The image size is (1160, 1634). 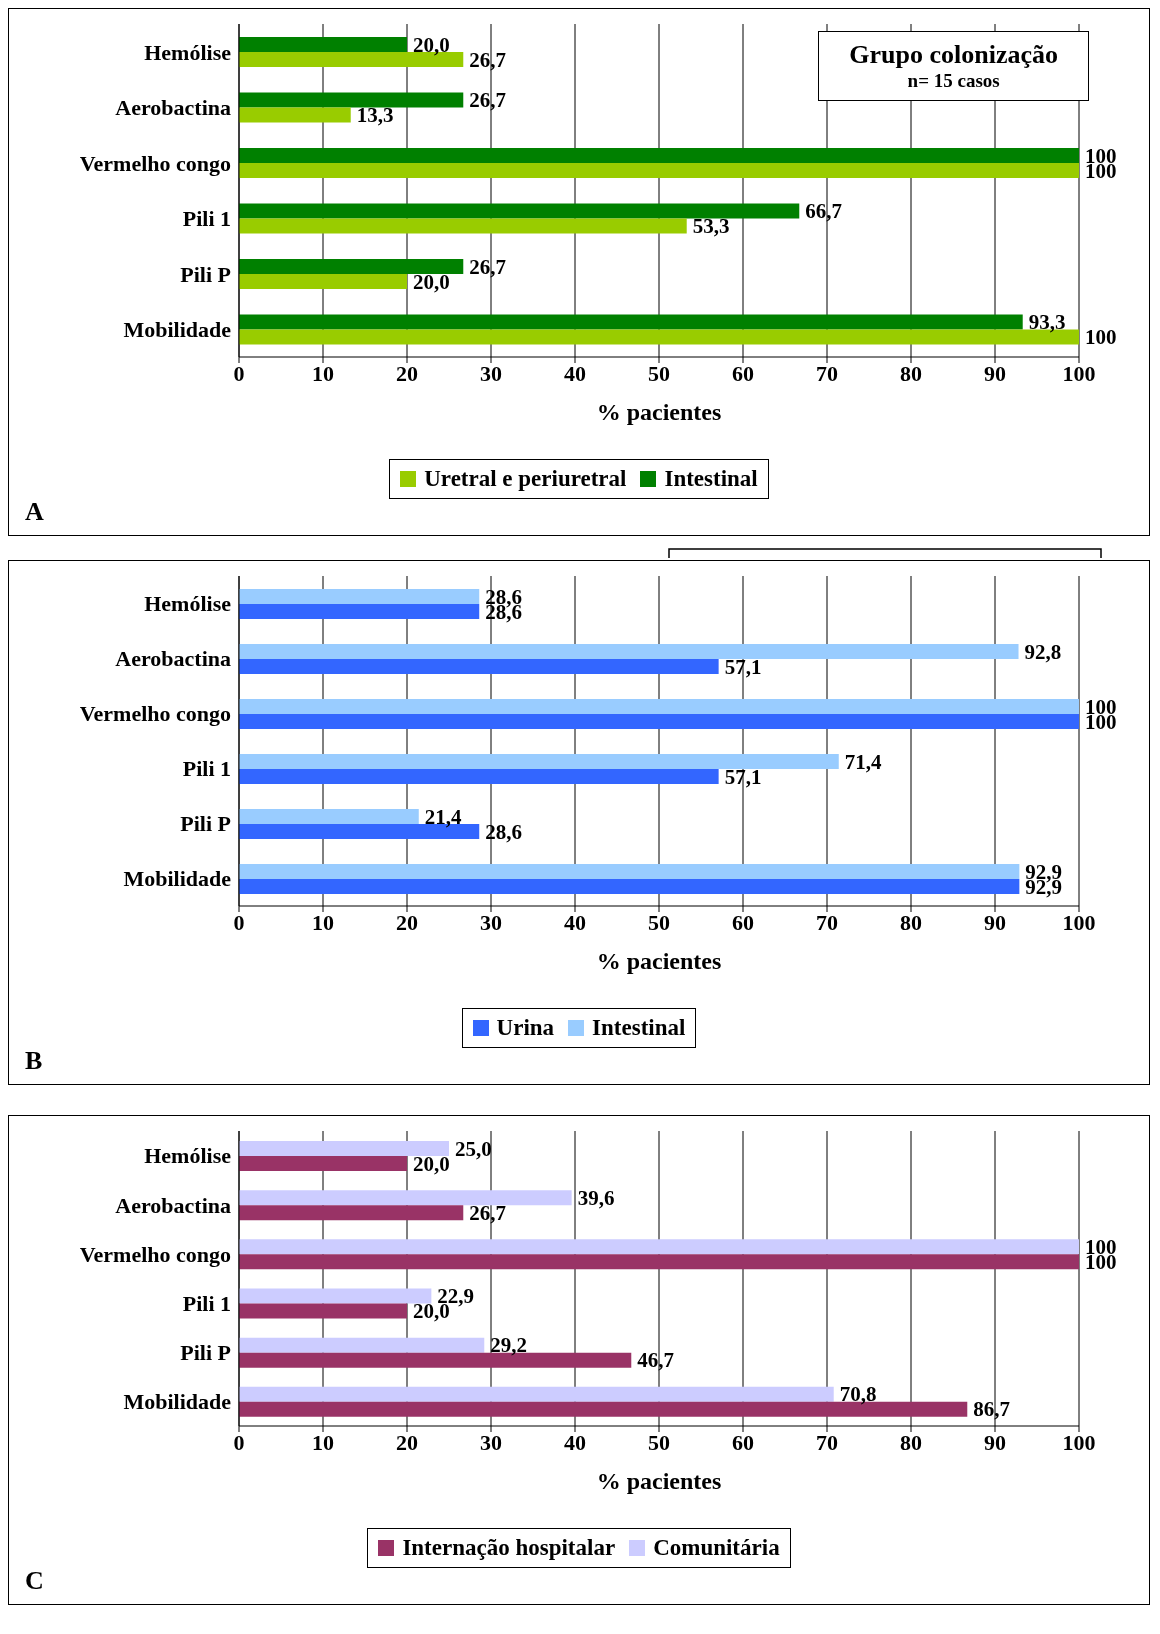 I want to click on data-label: 66,7, so click(x=824, y=211).